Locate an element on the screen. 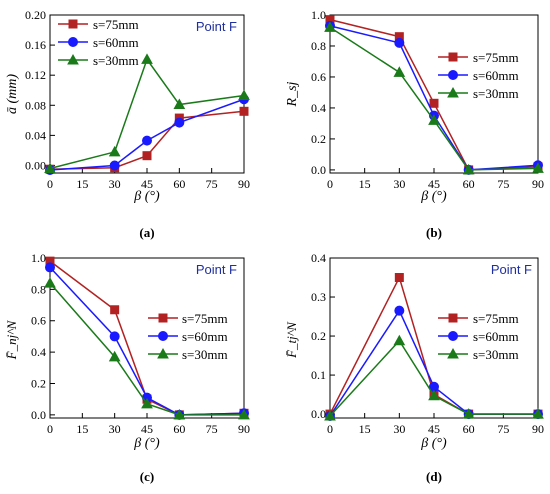  legend-marker-s30 is located at coordinates (453, 353).